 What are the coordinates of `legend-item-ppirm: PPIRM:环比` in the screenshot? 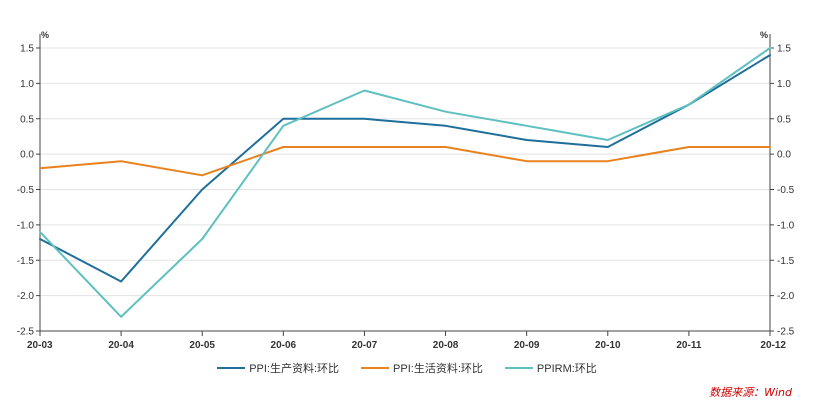 It's located at (550, 368).